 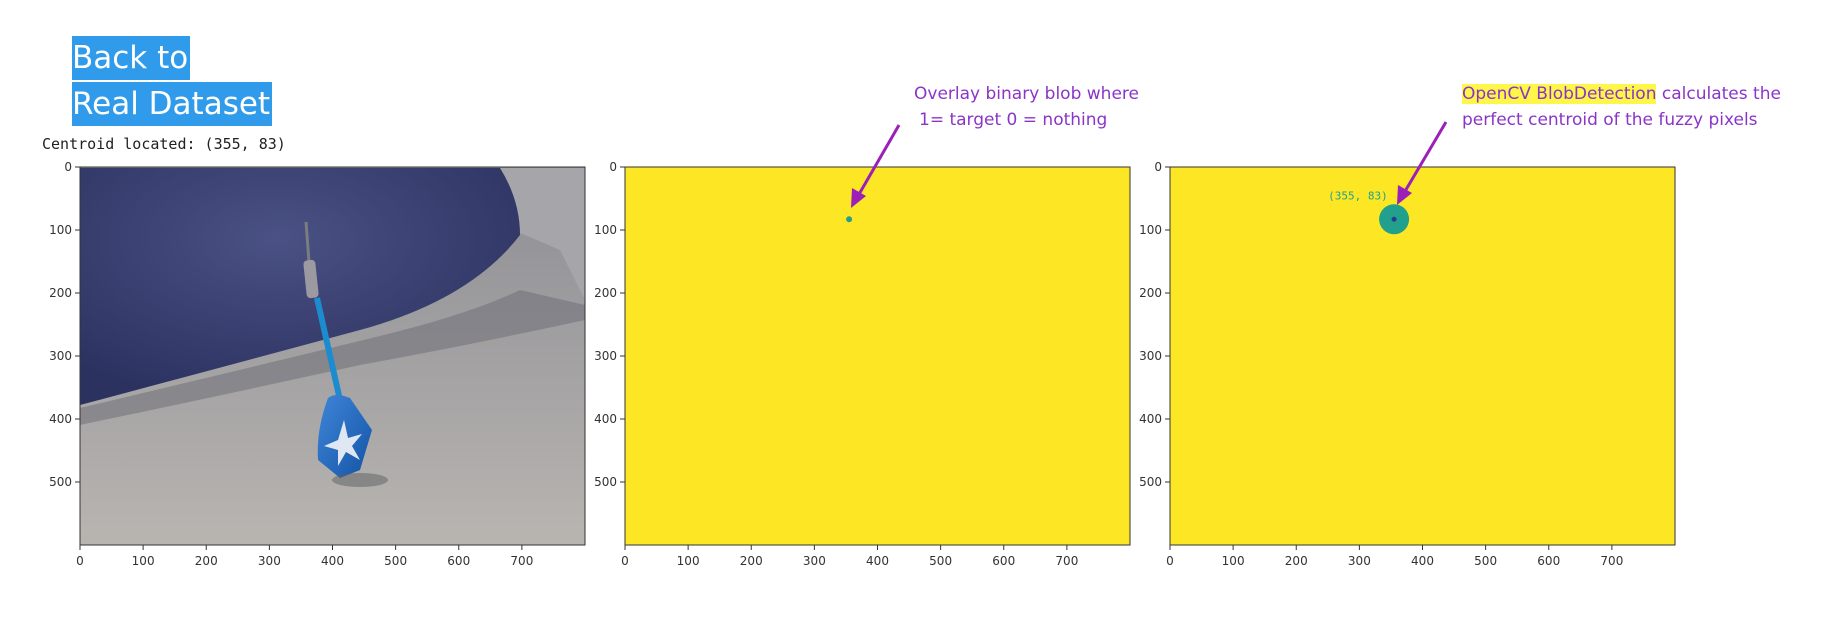 I want to click on dart-flight-star, so click(x=343, y=443).